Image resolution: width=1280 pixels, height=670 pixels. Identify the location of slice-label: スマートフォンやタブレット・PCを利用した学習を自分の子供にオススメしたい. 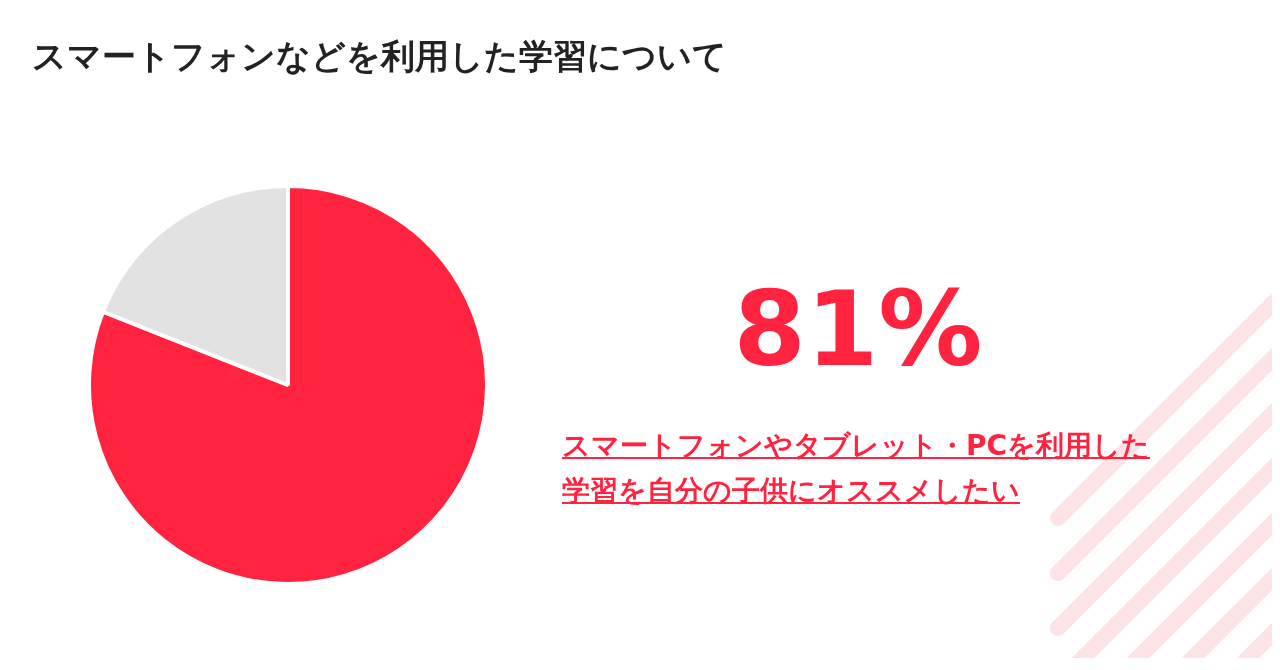
(857, 468).